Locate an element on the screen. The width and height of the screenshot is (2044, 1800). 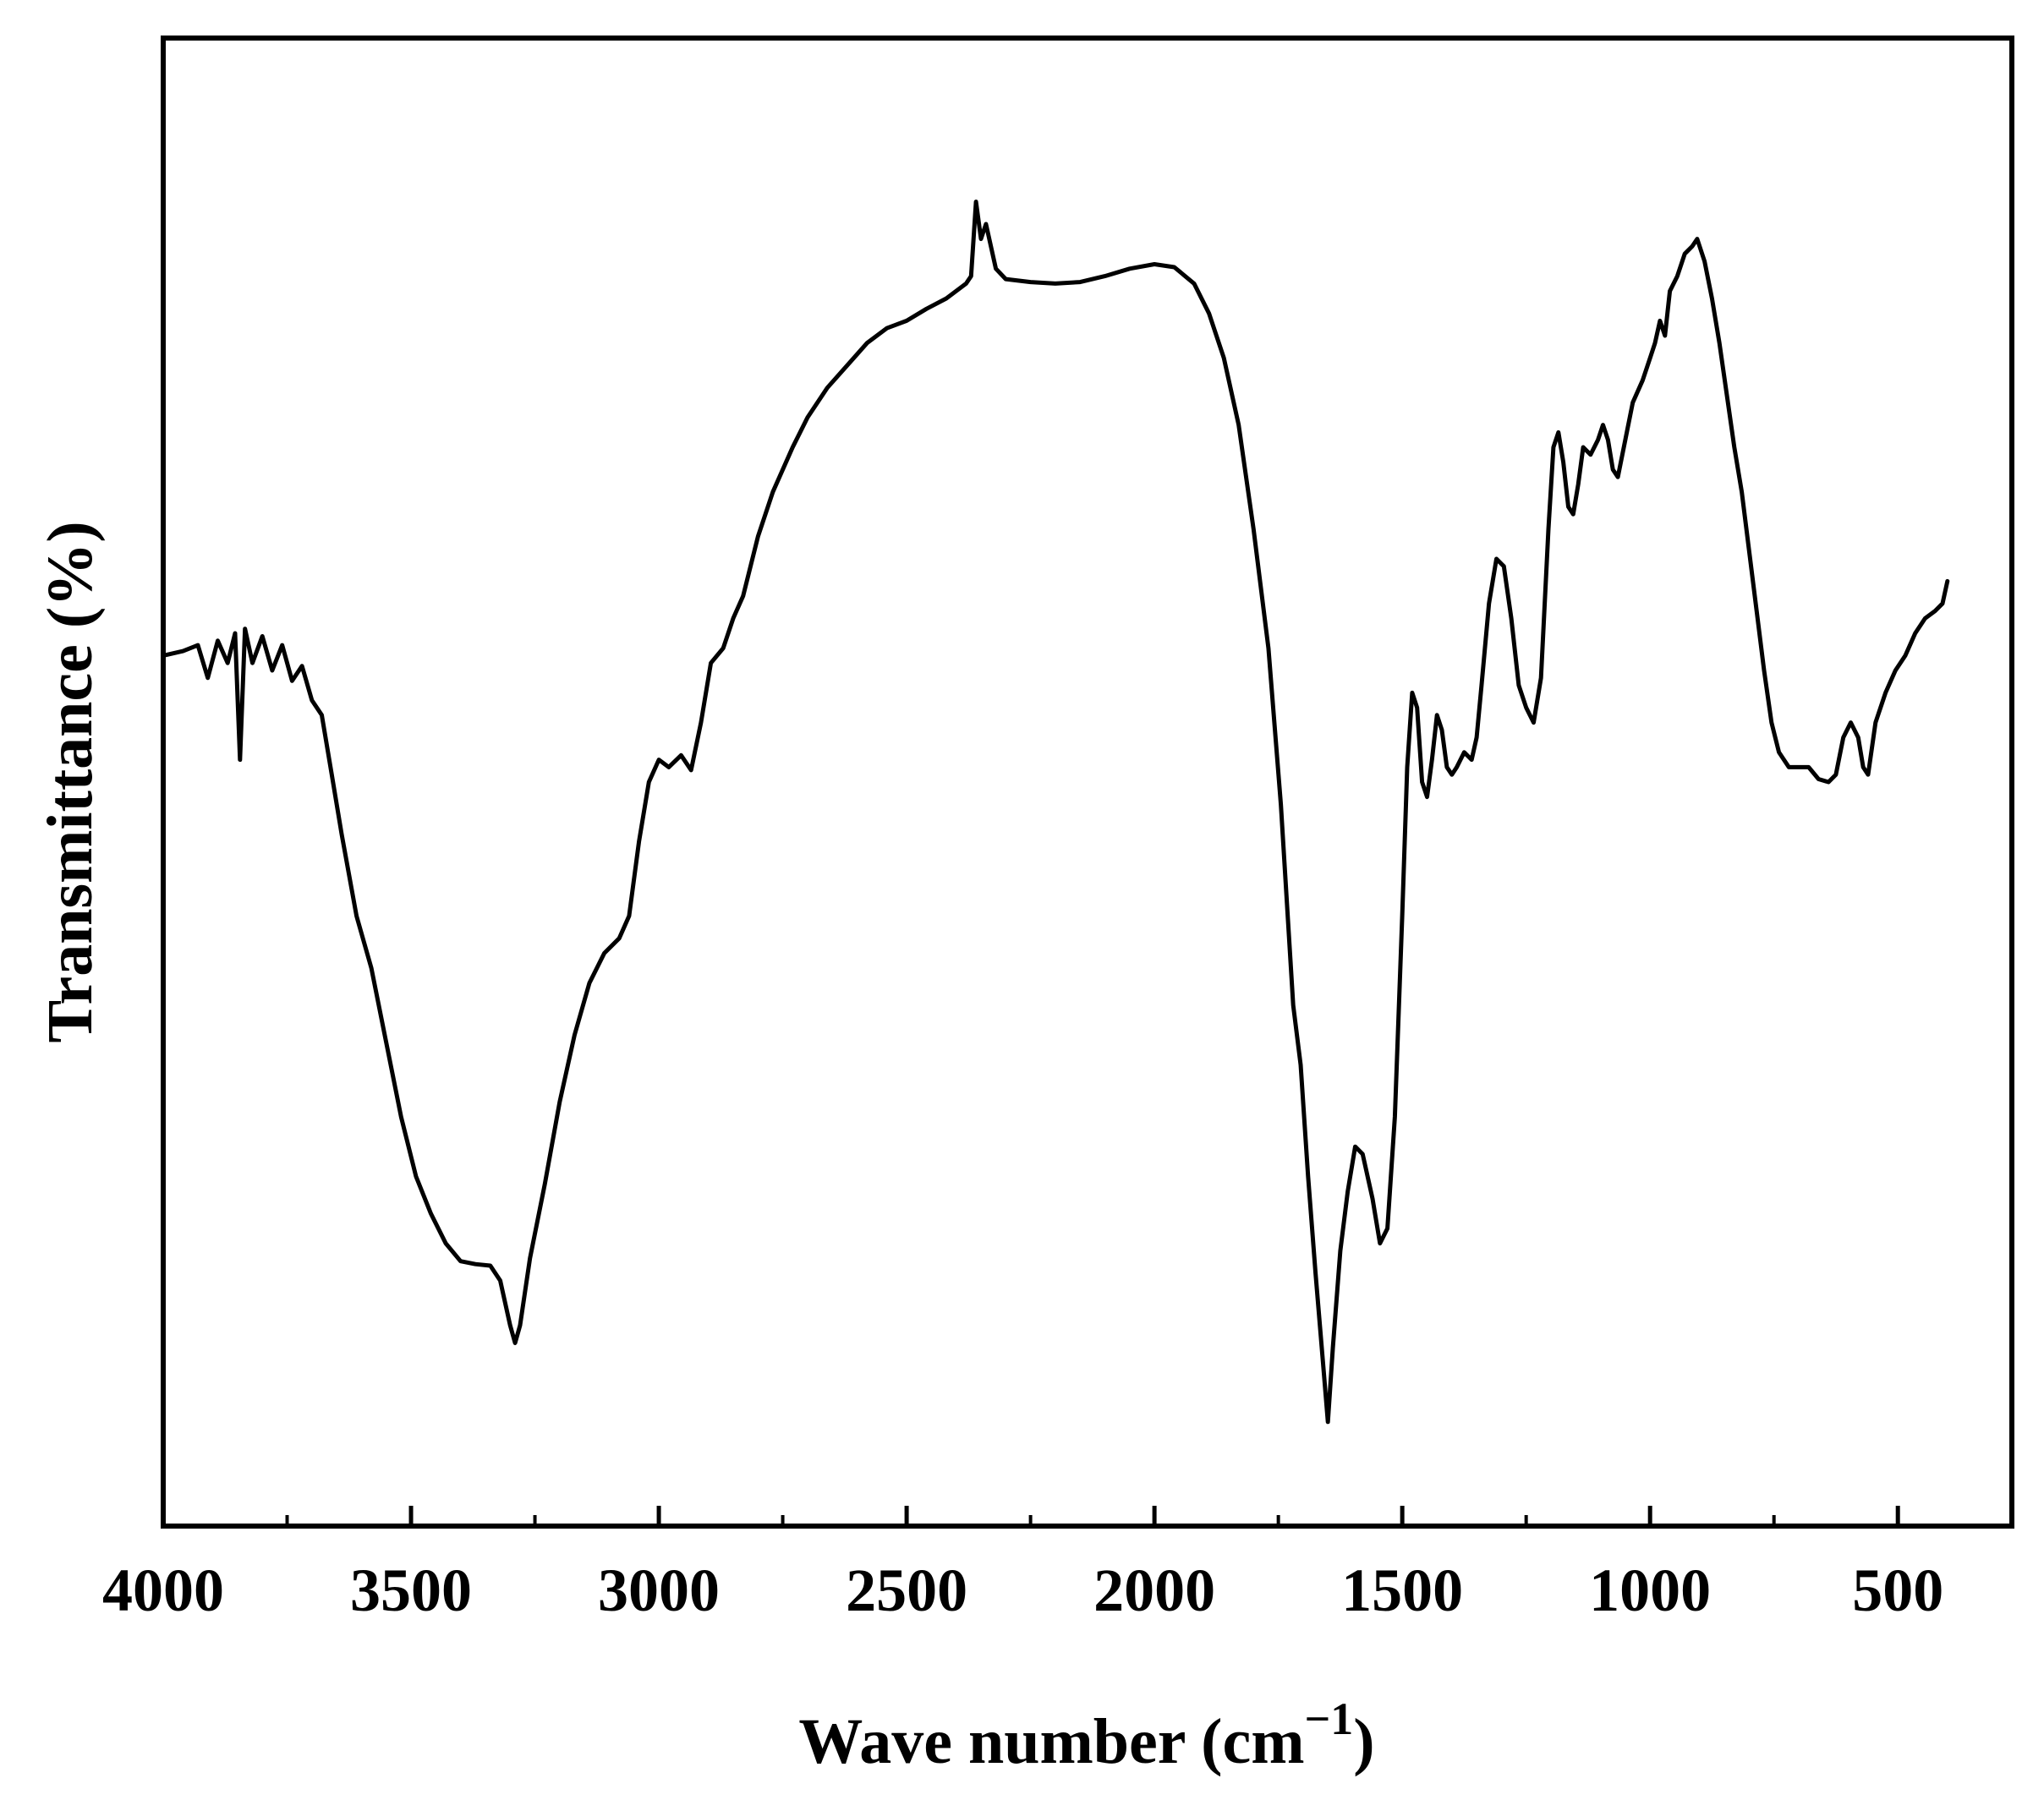
x-tick-label-1000: 1000 is located at coordinates (1650, 1590).